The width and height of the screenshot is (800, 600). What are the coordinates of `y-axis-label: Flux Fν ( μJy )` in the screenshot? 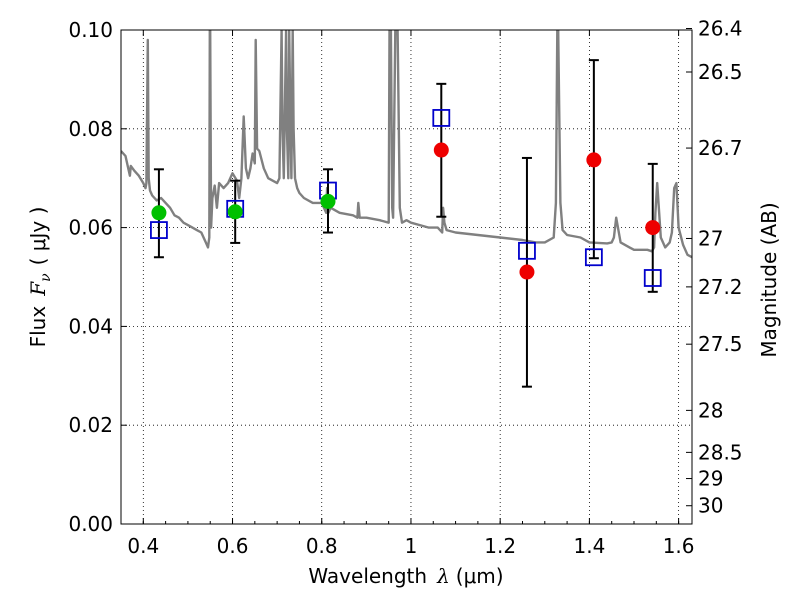 It's located at (40, 277).